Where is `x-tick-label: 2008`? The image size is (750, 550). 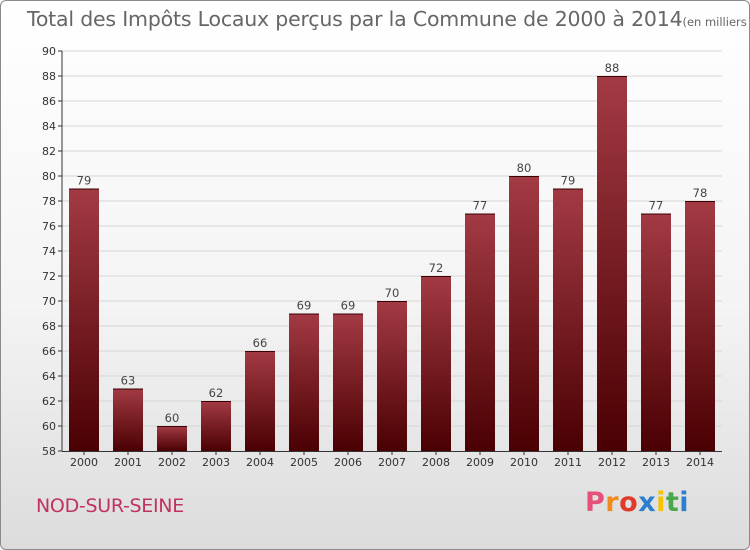 x-tick-label: 2008 is located at coordinates (436, 462).